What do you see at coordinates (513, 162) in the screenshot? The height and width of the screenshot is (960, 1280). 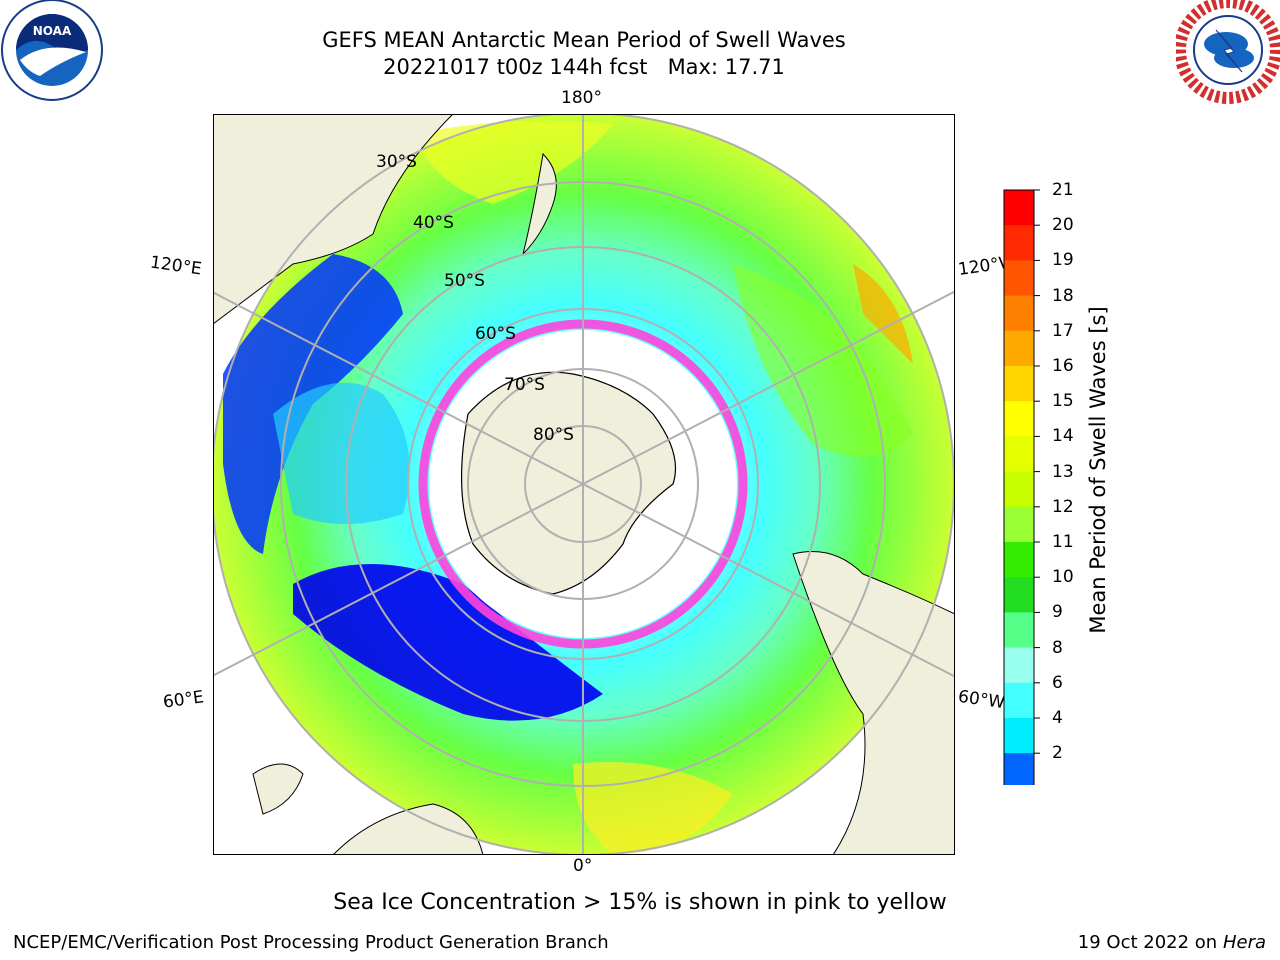 I see `swell-patch-yellow-north` at bounding box center [513, 162].